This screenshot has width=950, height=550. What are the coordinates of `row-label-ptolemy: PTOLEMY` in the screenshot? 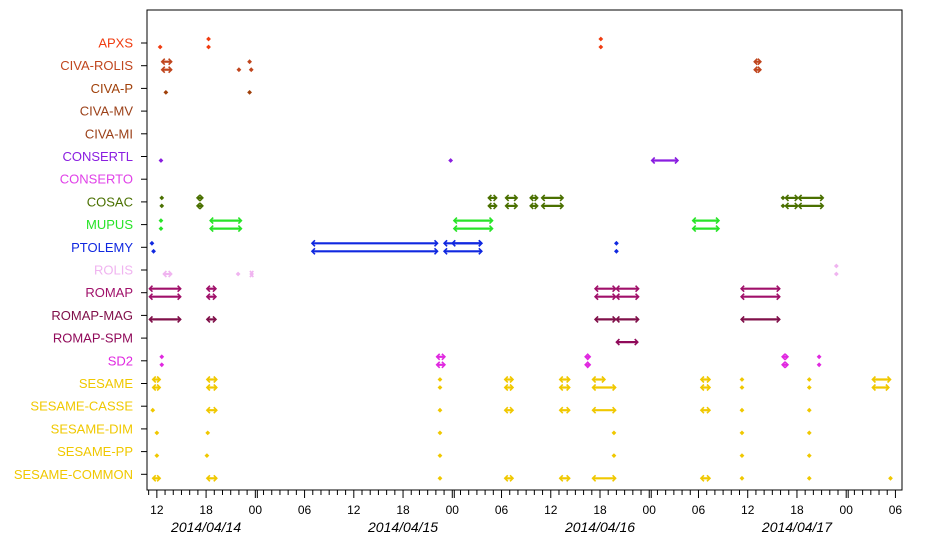 It's located at (102, 247).